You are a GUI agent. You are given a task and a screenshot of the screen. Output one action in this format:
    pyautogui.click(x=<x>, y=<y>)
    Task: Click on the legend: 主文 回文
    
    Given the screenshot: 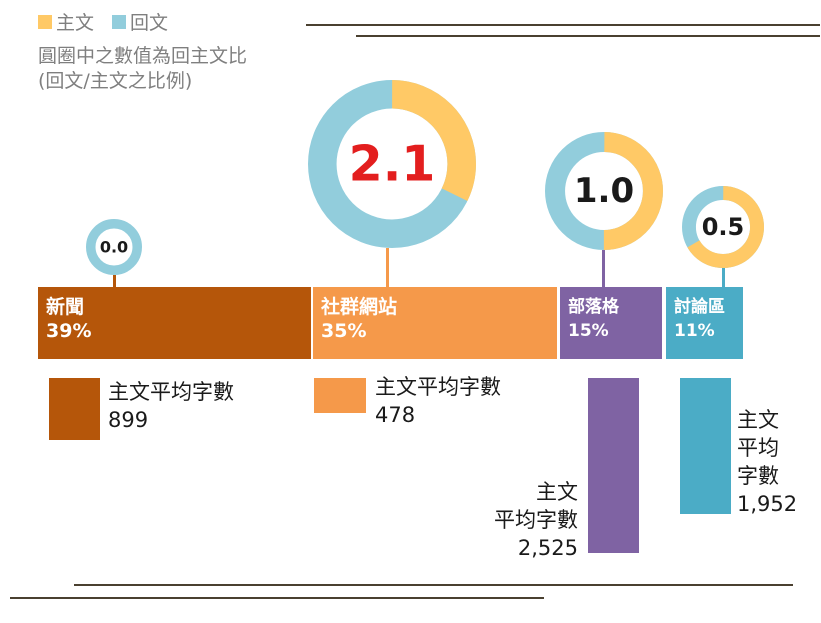 What is the action you would take?
    pyautogui.click(x=112, y=21)
    